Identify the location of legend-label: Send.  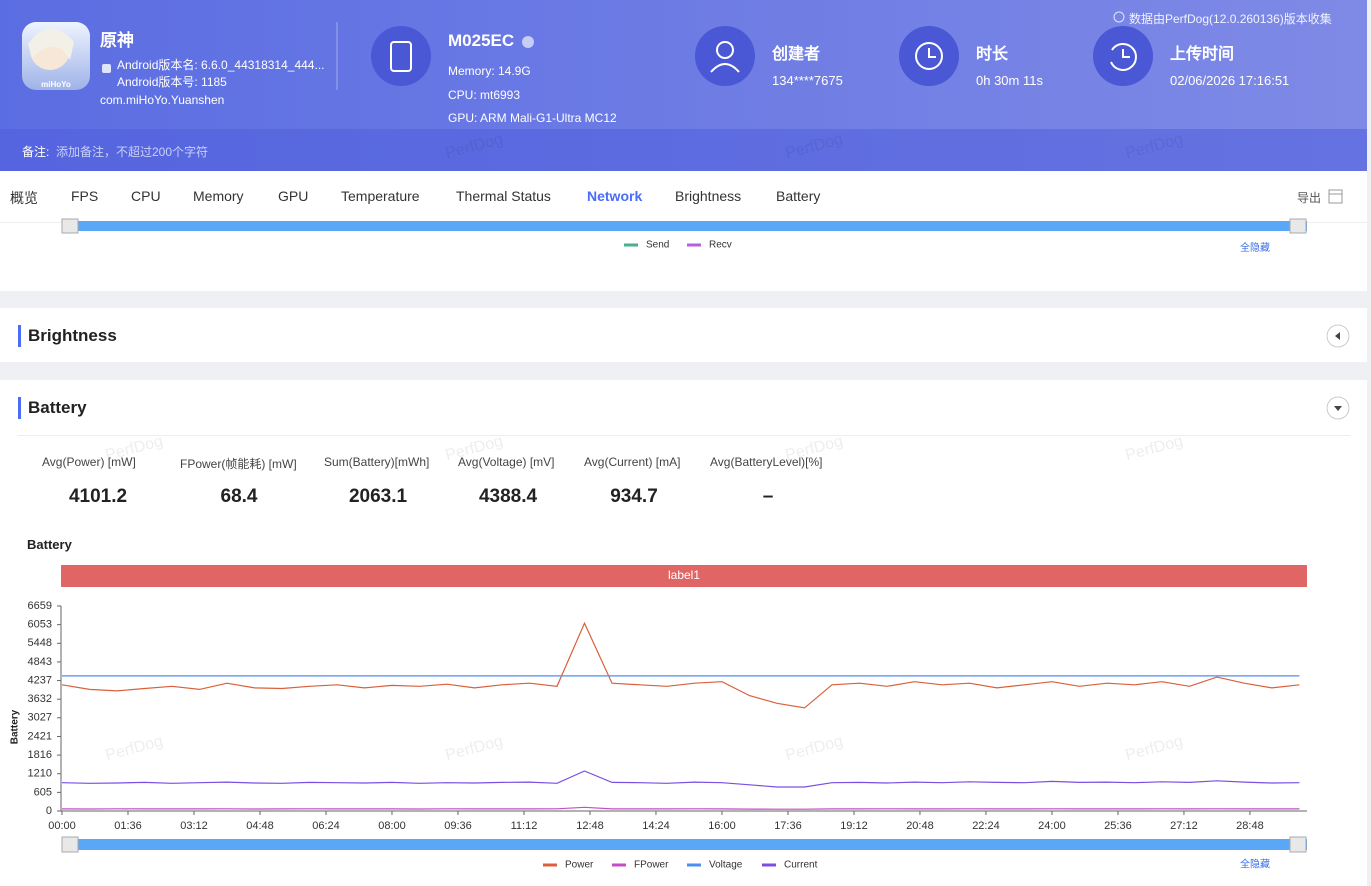
(657, 245).